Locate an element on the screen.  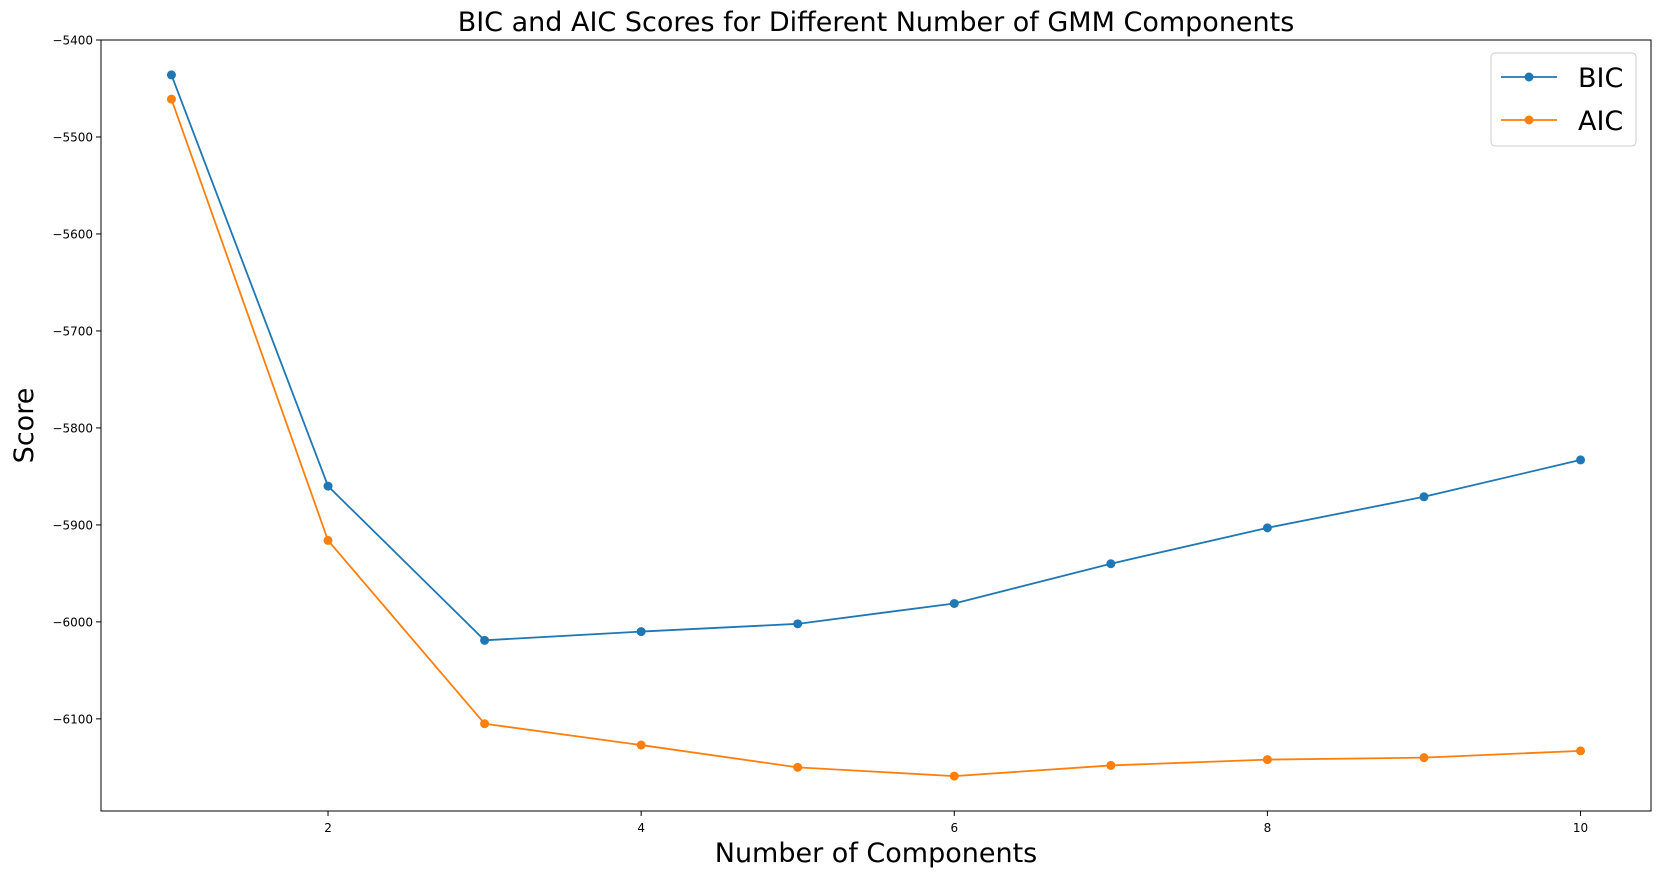
y-tick-label: −5400 is located at coordinates (72, 41).